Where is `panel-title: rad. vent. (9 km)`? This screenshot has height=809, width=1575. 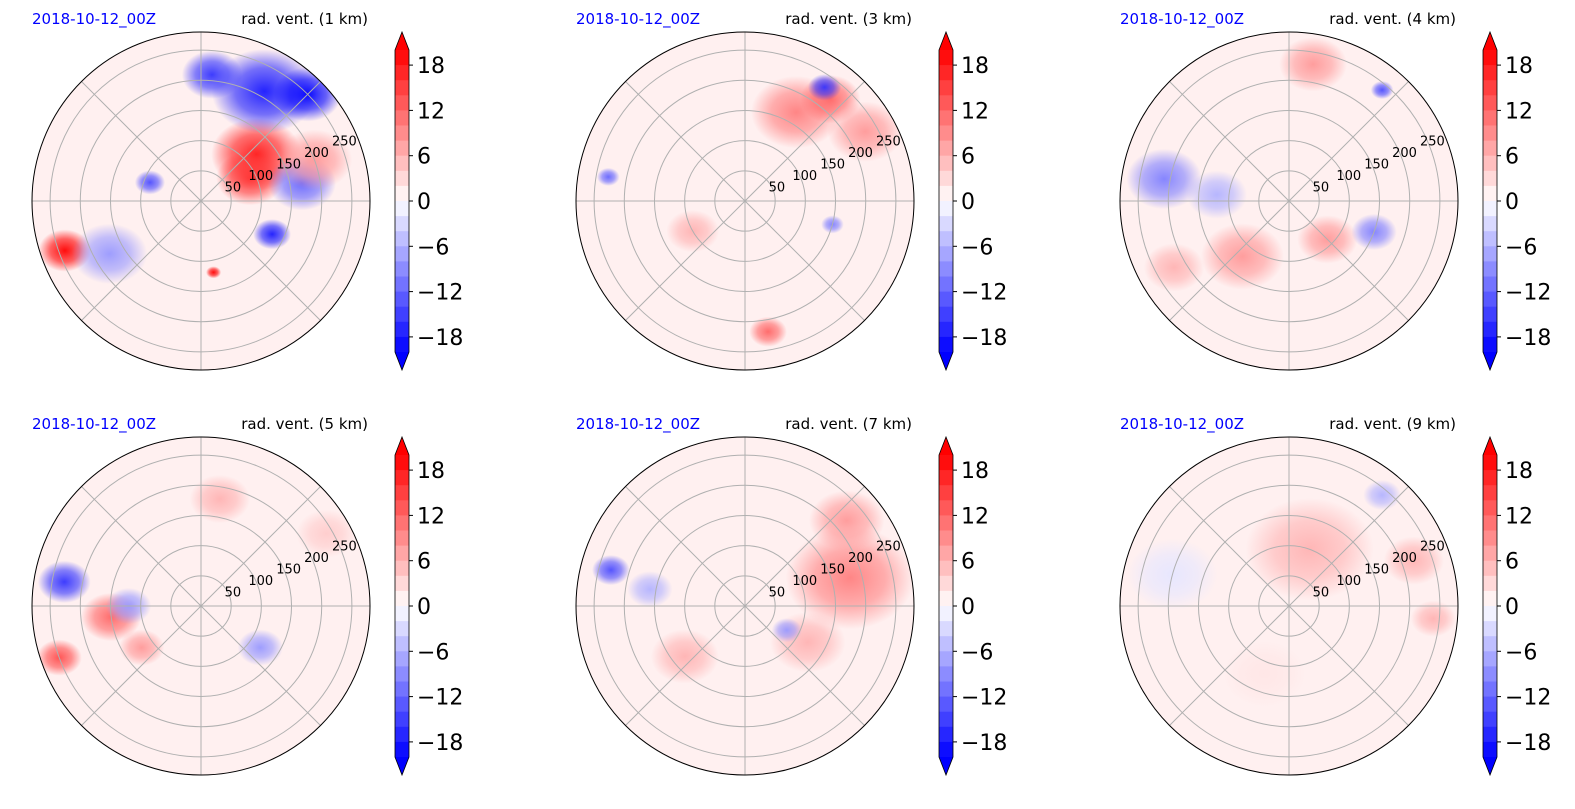 panel-title: rad. vent. (9 km) is located at coordinates (1392, 424).